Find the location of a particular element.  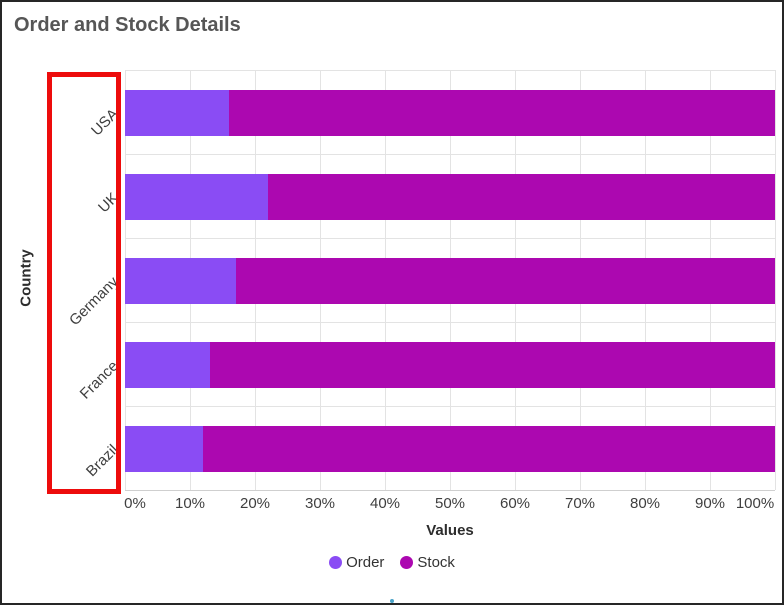

legend-label: Order is located at coordinates (365, 562).